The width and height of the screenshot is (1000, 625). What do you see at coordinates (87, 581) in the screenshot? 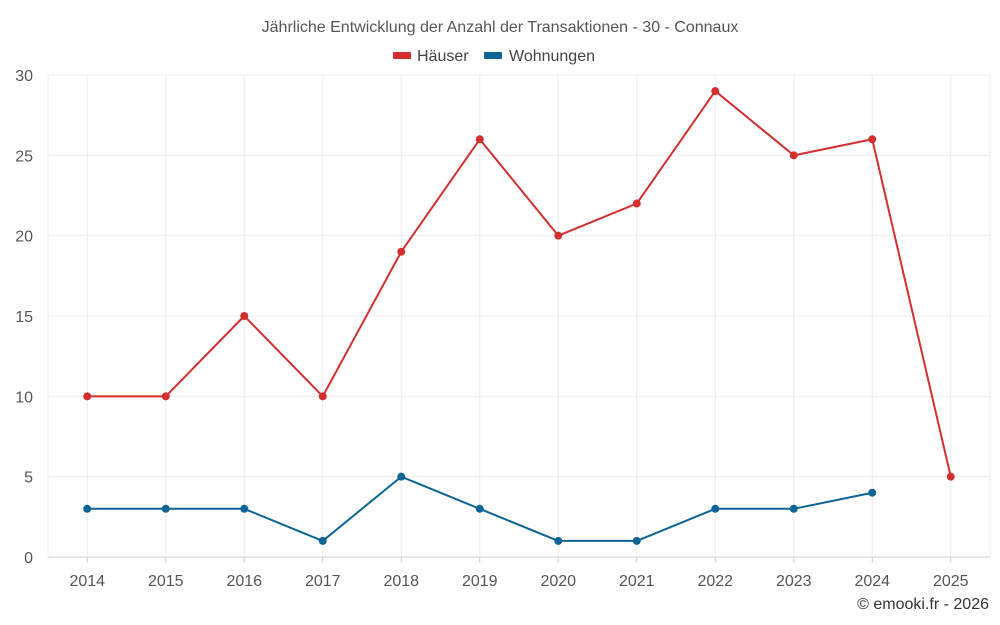
I see `x-tick-label: 2014` at bounding box center [87, 581].